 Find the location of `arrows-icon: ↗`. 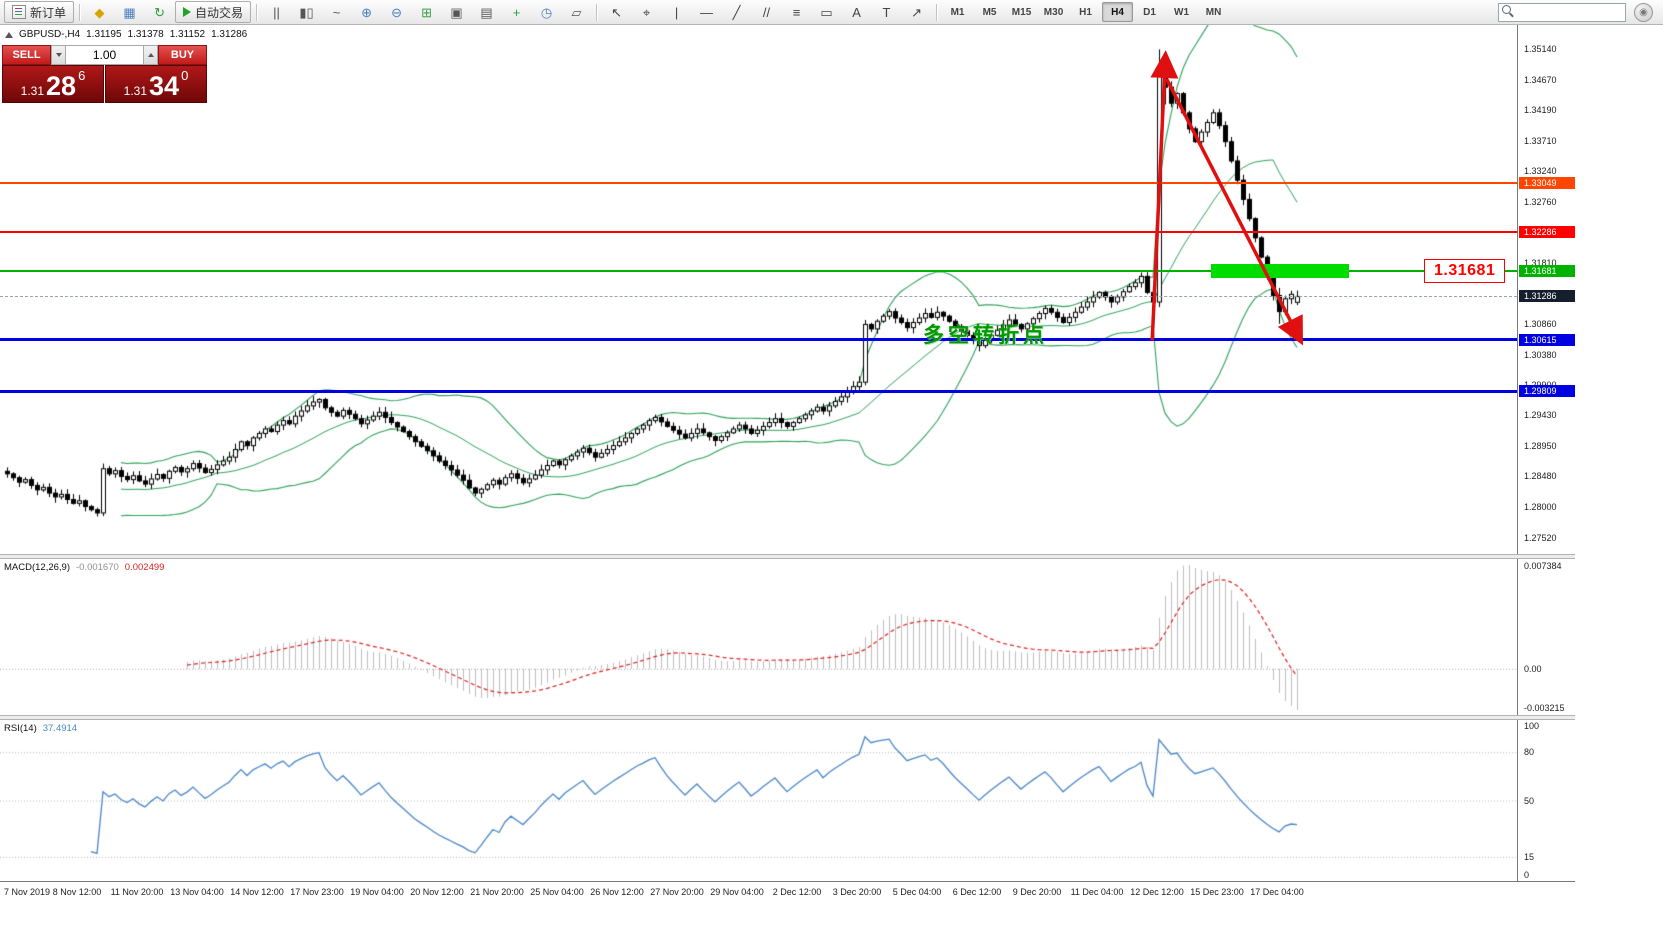

arrows-icon: ↗ is located at coordinates (916, 12).